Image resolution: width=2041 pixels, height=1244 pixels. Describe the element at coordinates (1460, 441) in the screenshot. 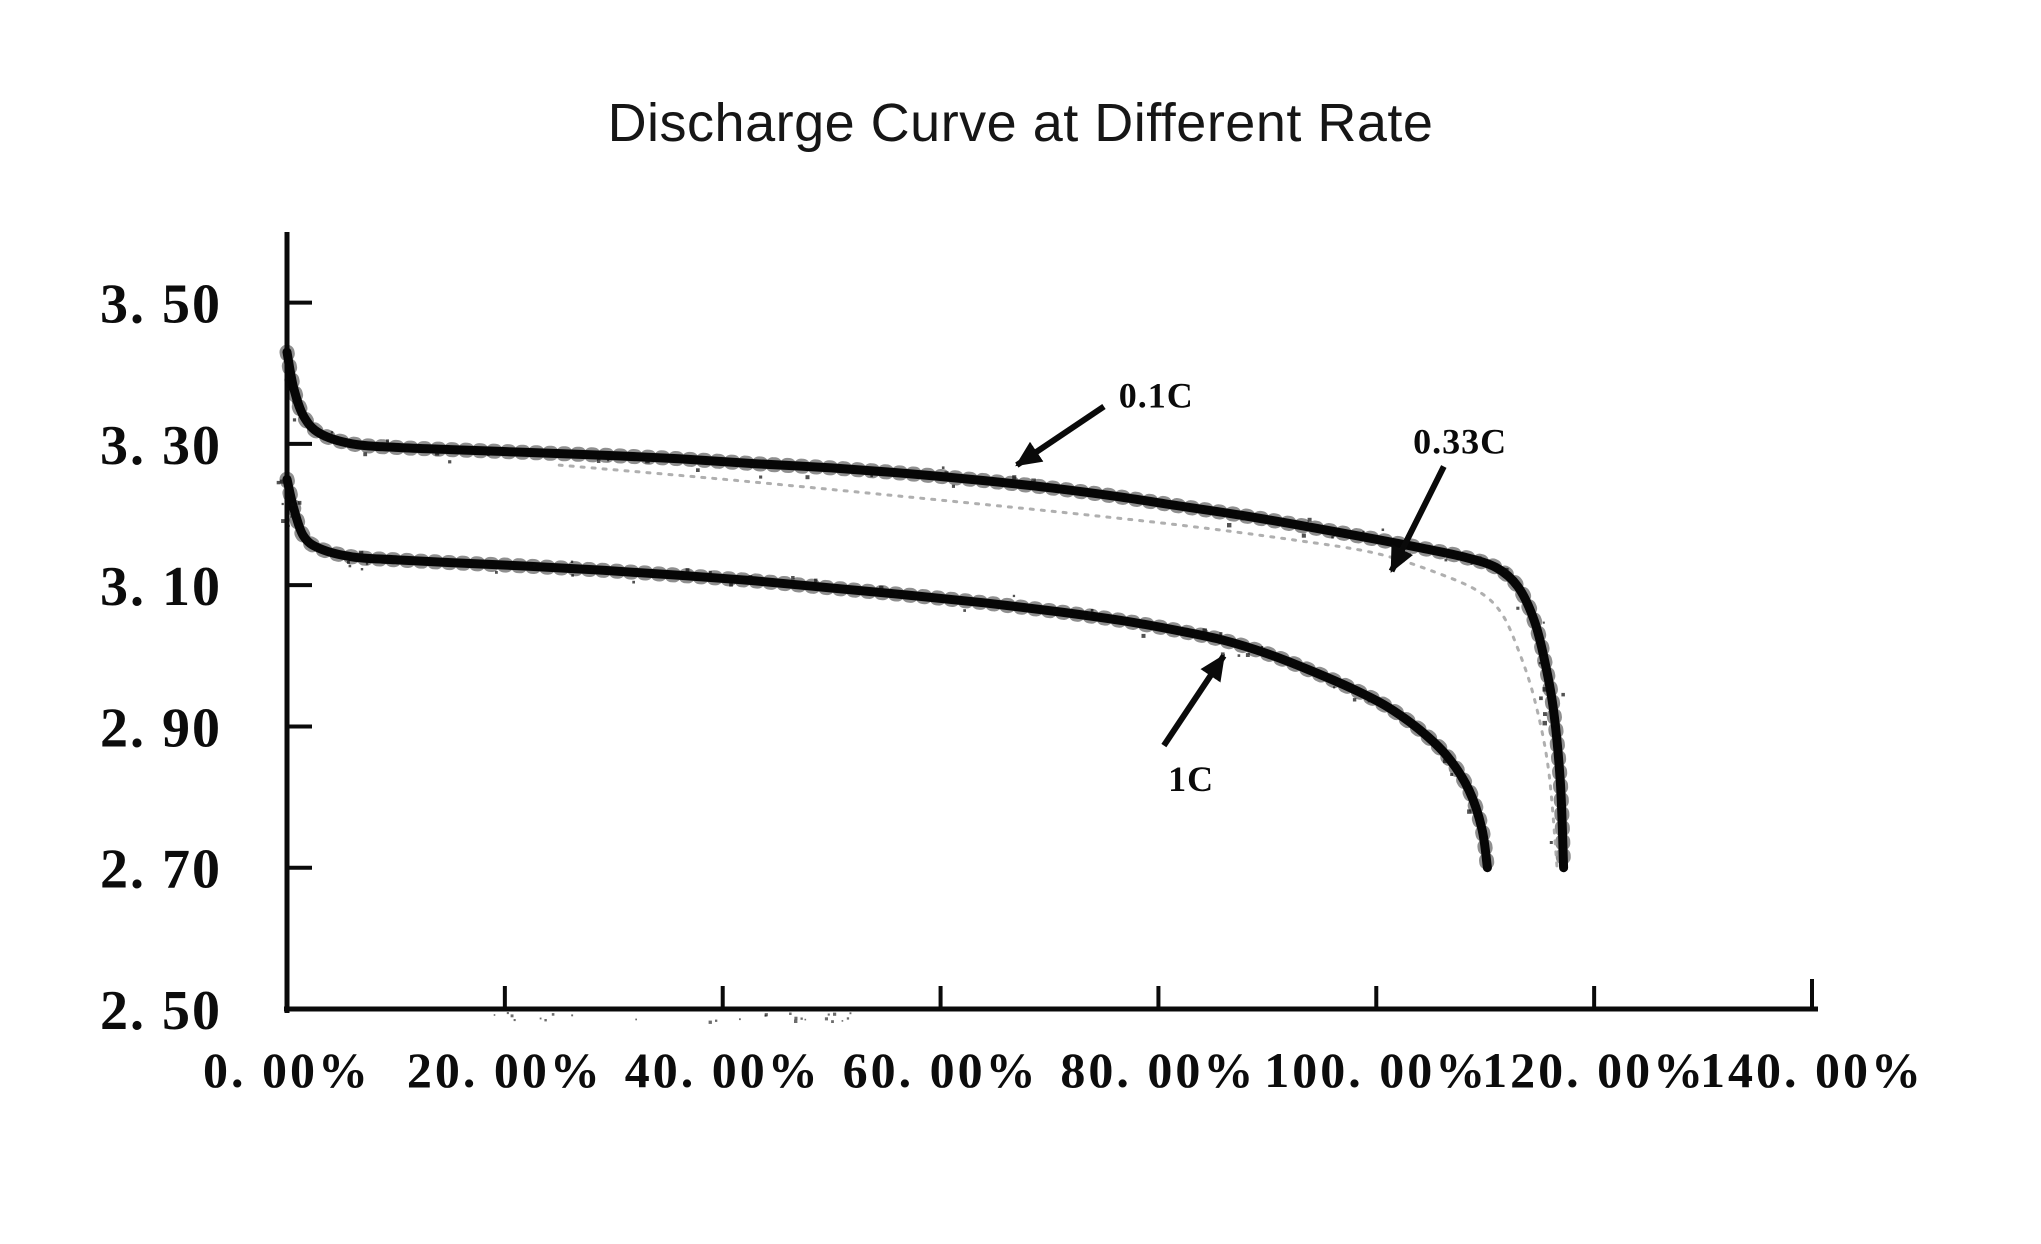

I see `annotation-label-0-33c: 0.33C` at that location.